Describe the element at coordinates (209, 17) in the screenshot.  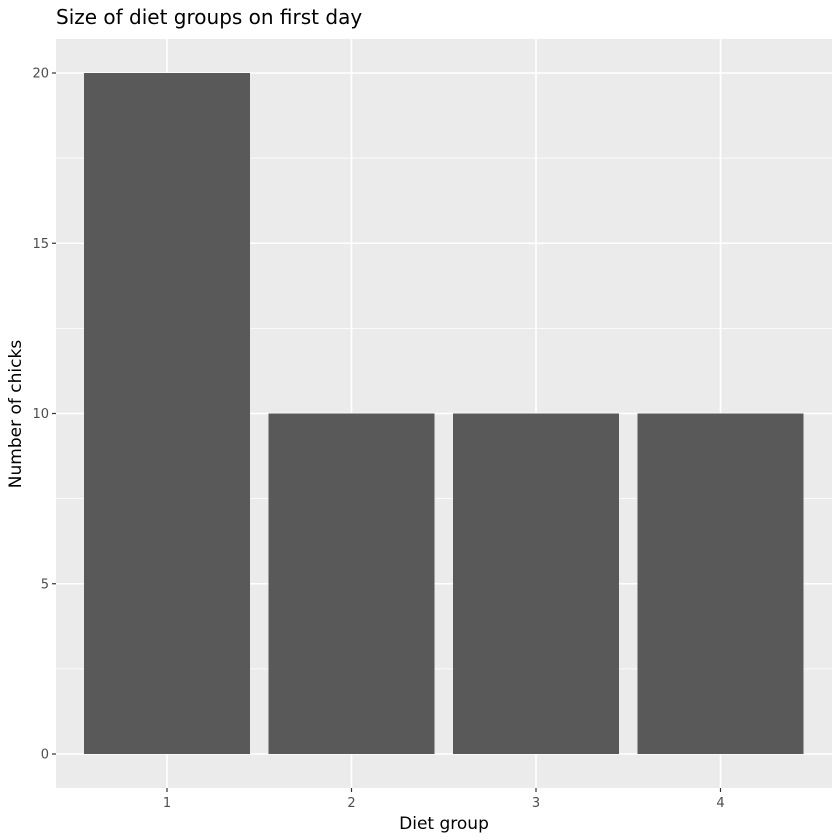
I see `chart-title: Size of diet groups on first day` at that location.